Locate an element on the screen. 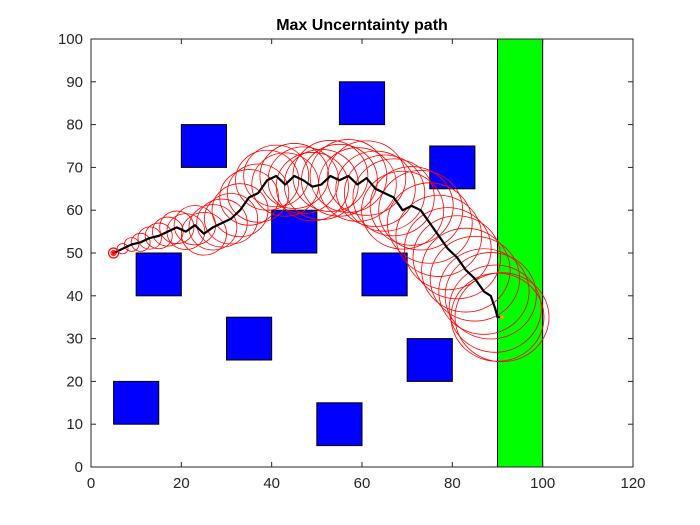 This screenshot has height=525, width=700. chart-title: Max Uncerntainty path is located at coordinates (362, 25).